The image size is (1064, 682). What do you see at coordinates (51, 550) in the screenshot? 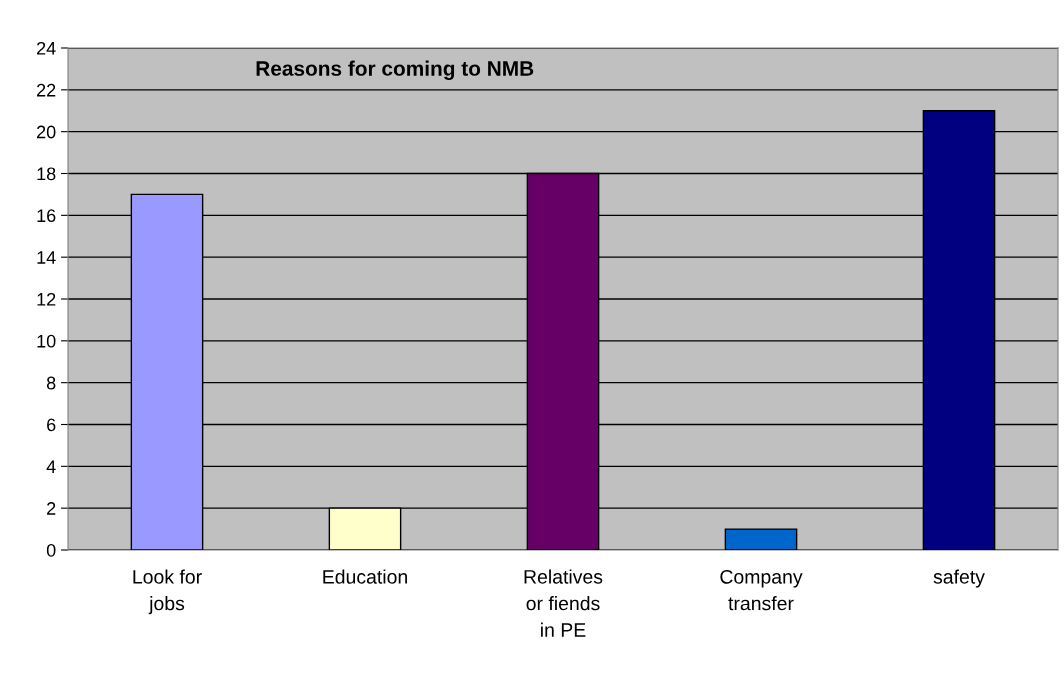
I see `y-tick-label: 0` at bounding box center [51, 550].